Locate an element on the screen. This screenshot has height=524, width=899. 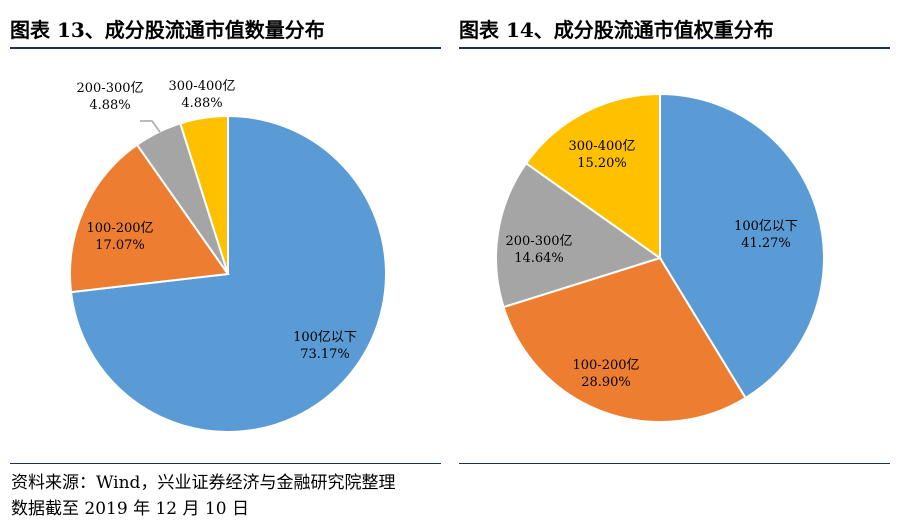
chart1-label-4: 300-400亿 is located at coordinates (201, 86).